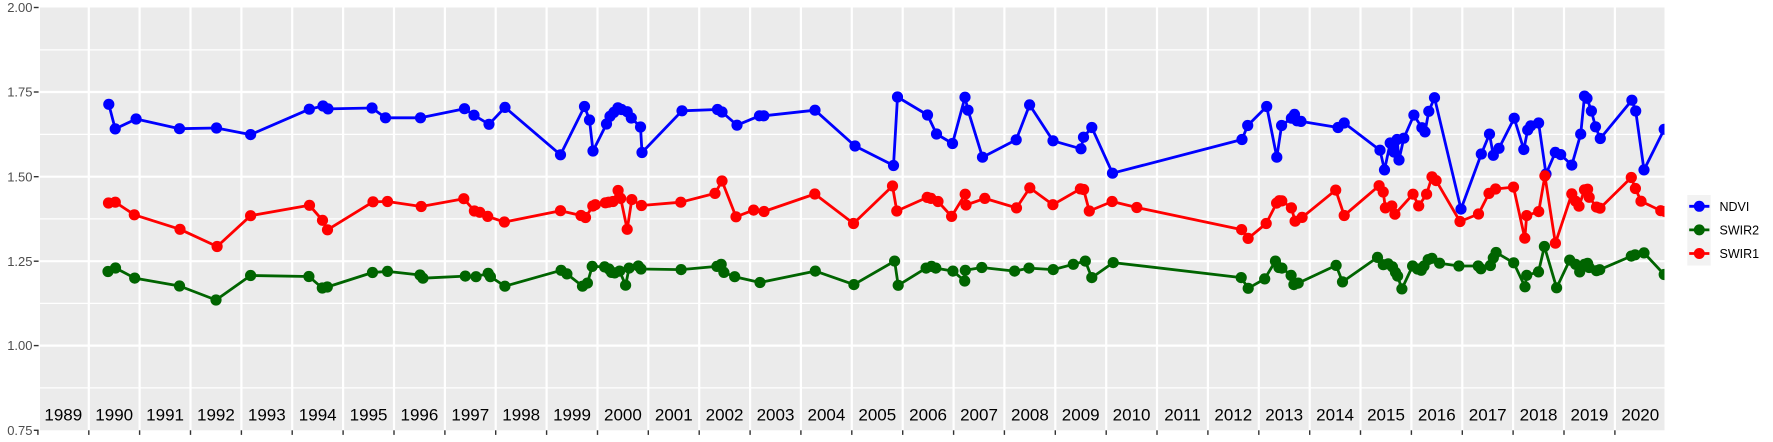 The height and width of the screenshot is (442, 1773). Describe the element at coordinates (826, 414) in the screenshot. I see `svg-text: 2004` at that location.